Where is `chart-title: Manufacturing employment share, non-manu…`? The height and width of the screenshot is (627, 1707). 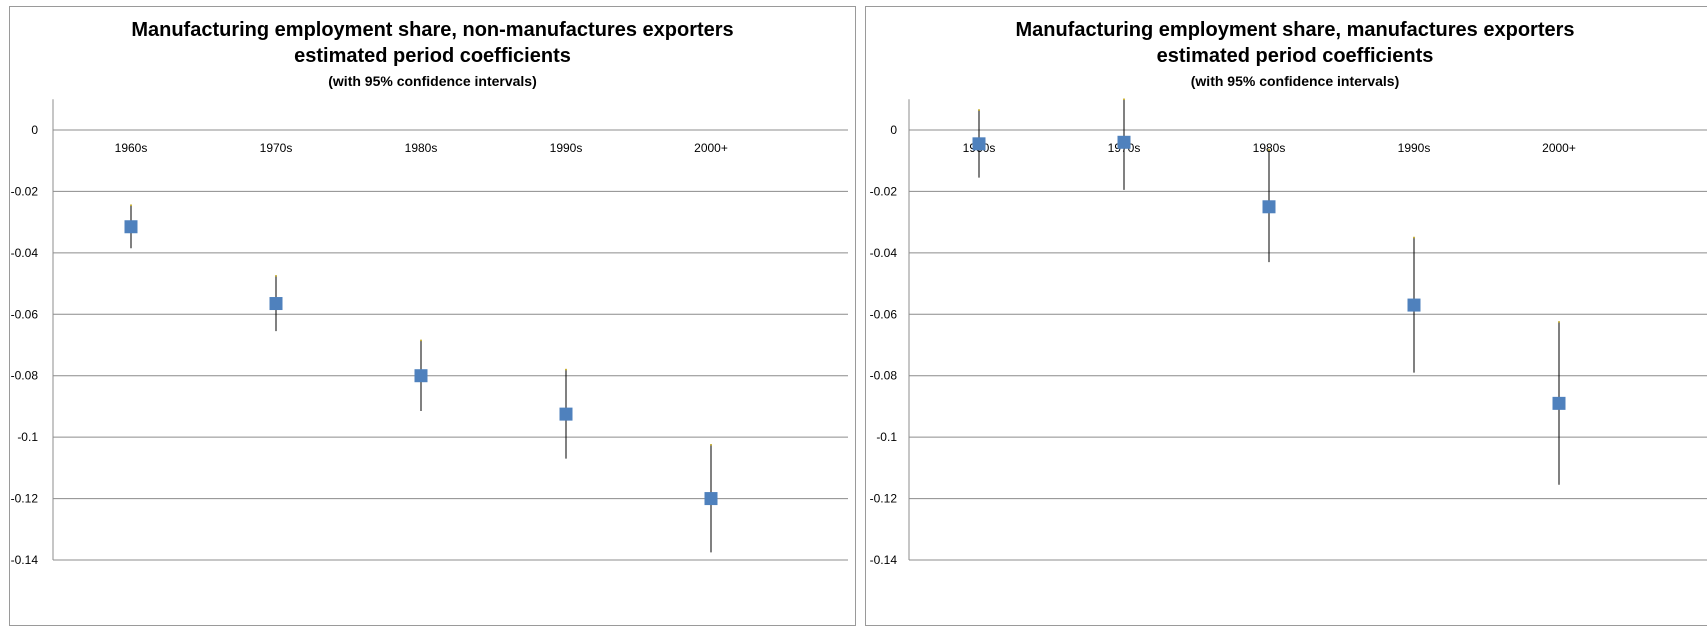 chart-title: Manufacturing employment share, non-manu… is located at coordinates (432, 30).